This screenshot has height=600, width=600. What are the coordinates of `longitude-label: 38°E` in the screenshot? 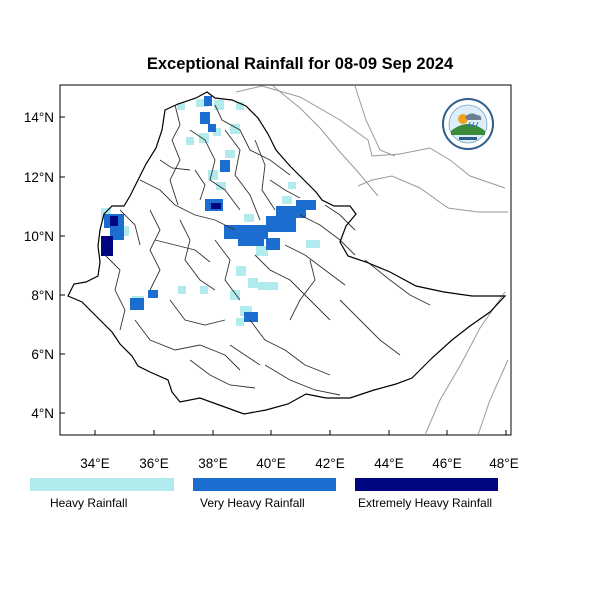 It's located at (212, 463).